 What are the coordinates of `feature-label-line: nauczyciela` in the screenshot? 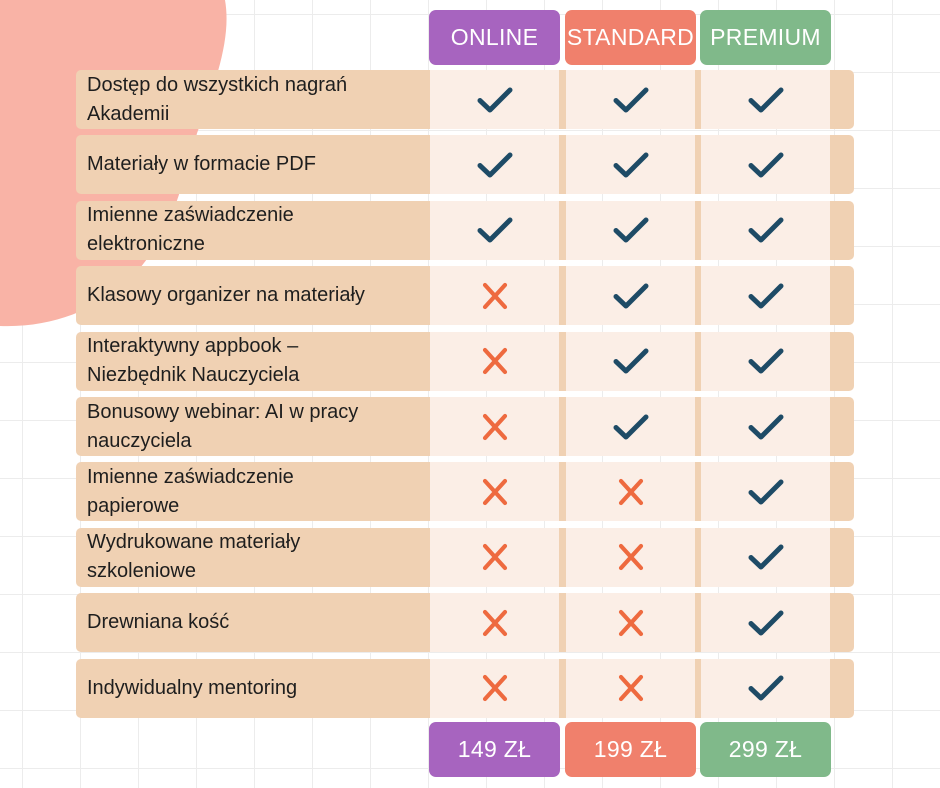 It's located at (139, 440).